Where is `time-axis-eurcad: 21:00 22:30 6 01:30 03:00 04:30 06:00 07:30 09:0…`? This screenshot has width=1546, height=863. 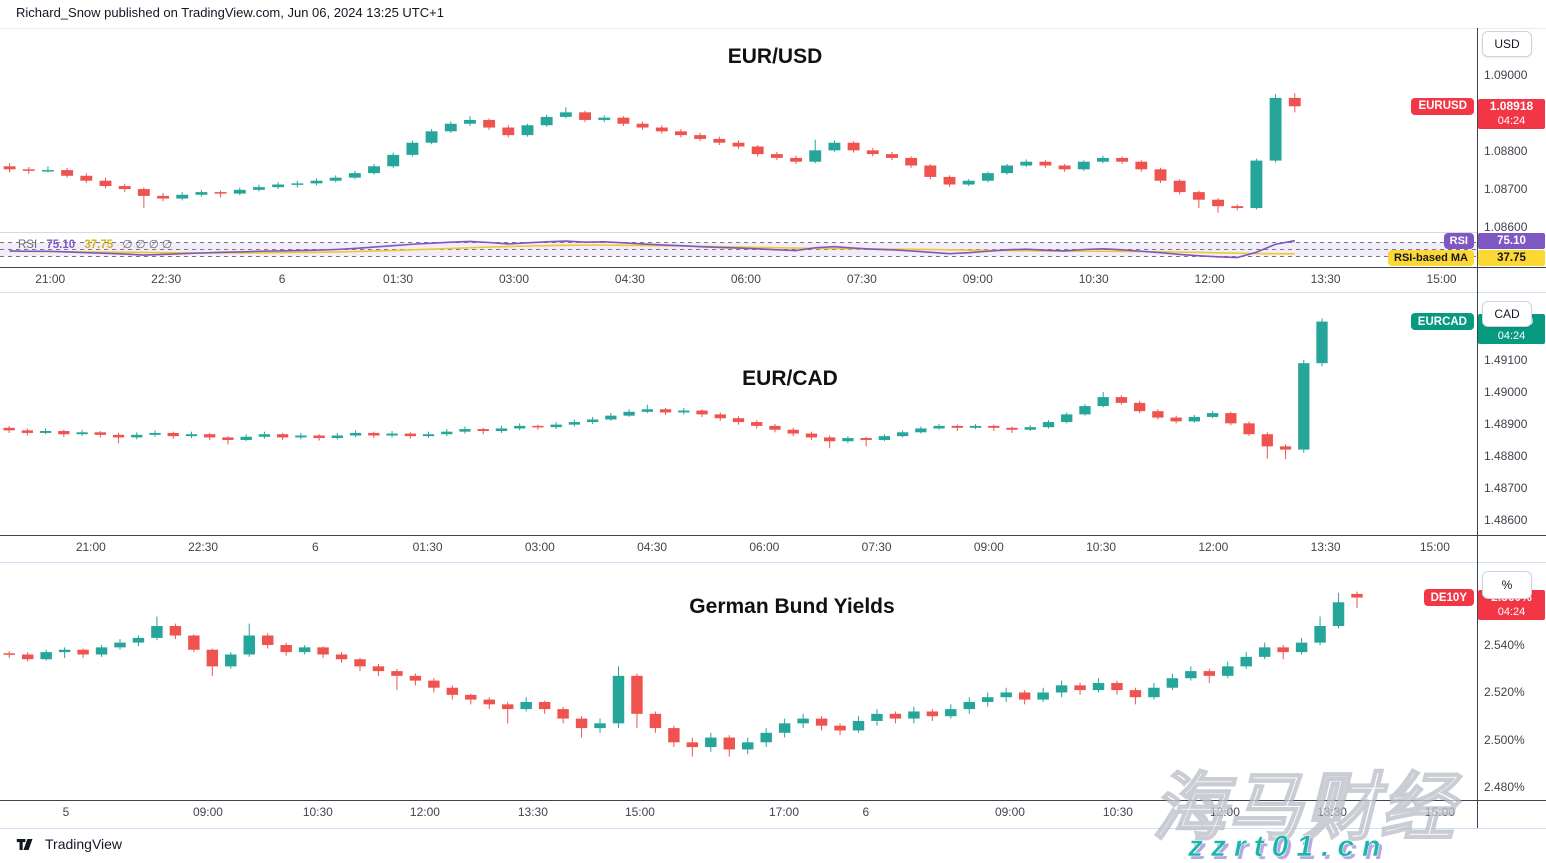 time-axis-eurcad: 21:00 22:30 6 01:30 03:00 04:30 06:00 07:30 09:0… is located at coordinates (738, 548).